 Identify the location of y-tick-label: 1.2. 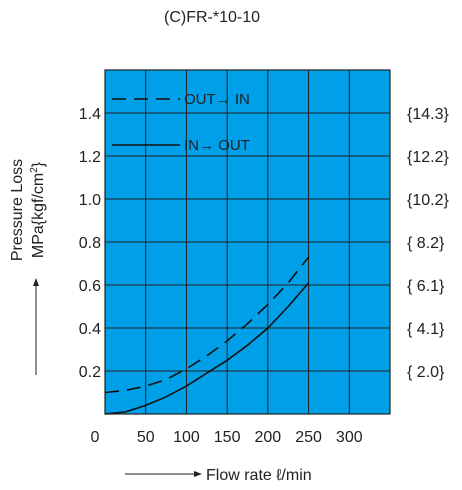
(90, 157).